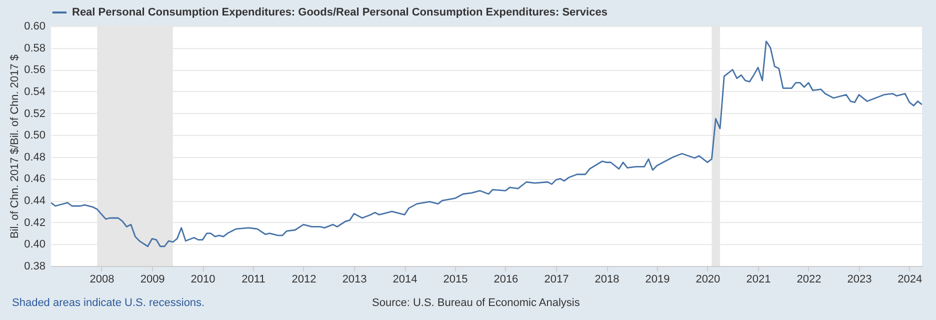 This screenshot has width=936, height=320. What do you see at coordinates (455, 280) in the screenshot?
I see `x-tick-label: 2015` at bounding box center [455, 280].